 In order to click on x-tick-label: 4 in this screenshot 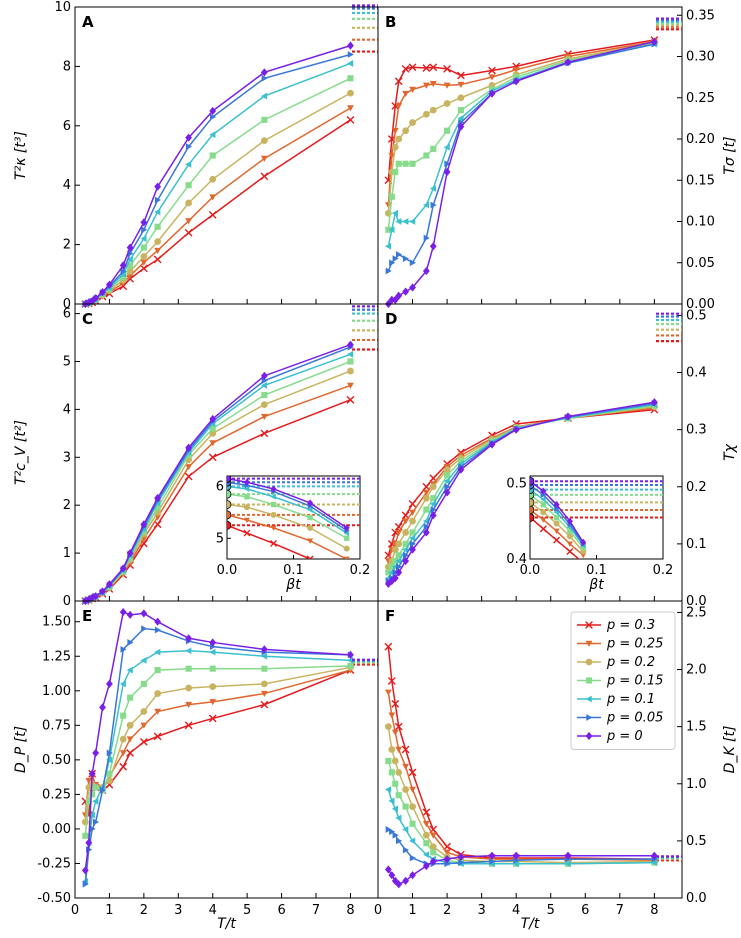, I will do `click(213, 910)`.